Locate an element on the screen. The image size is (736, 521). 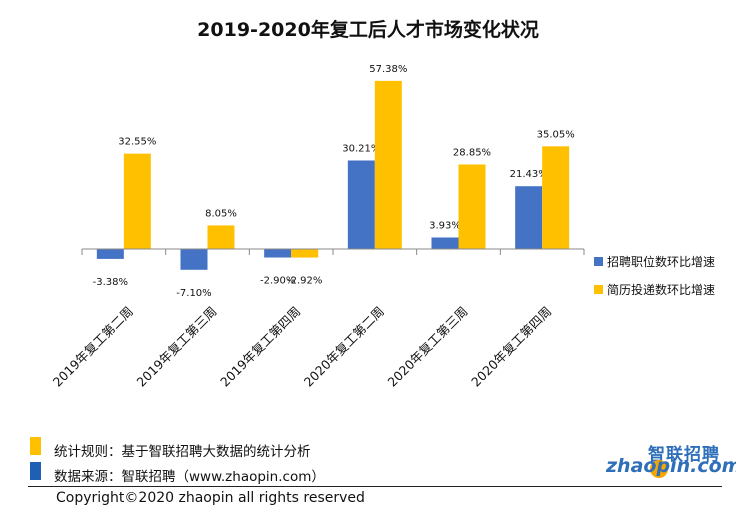
data-label-jobs-5: 21.43% is located at coordinates (529, 174).